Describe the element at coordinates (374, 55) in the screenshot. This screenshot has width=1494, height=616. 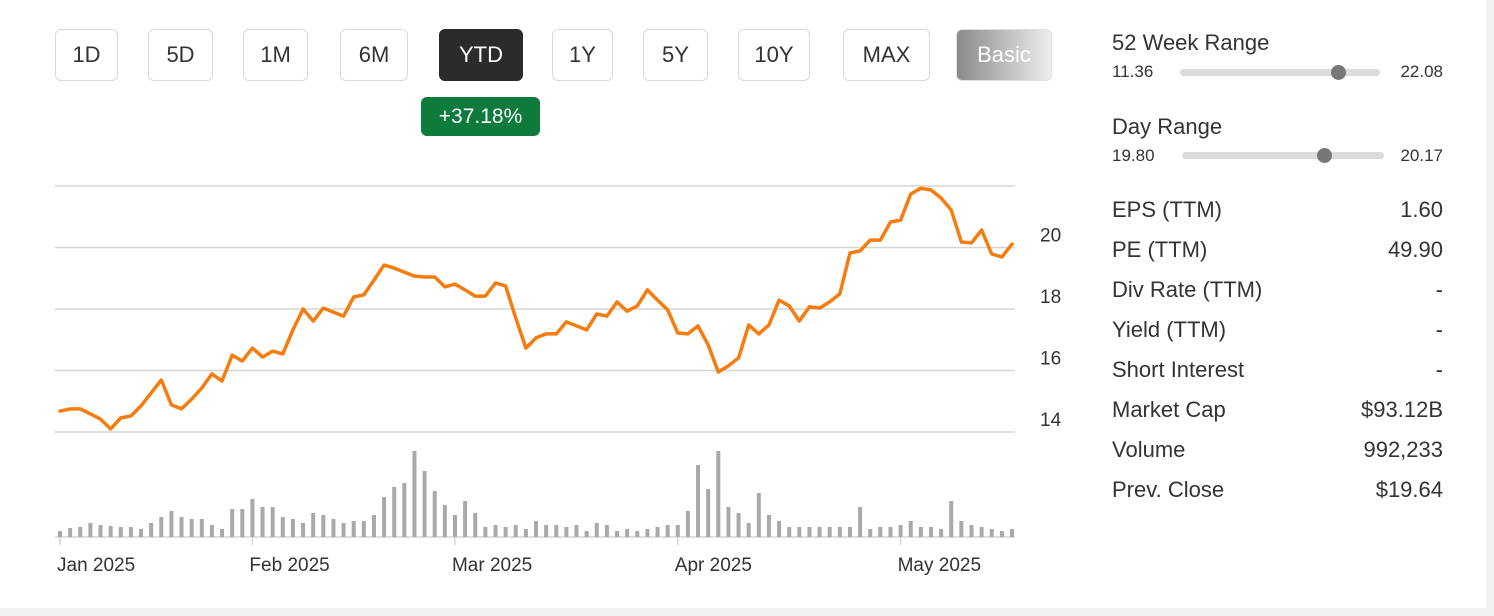
I see `range-button: 6M` at that location.